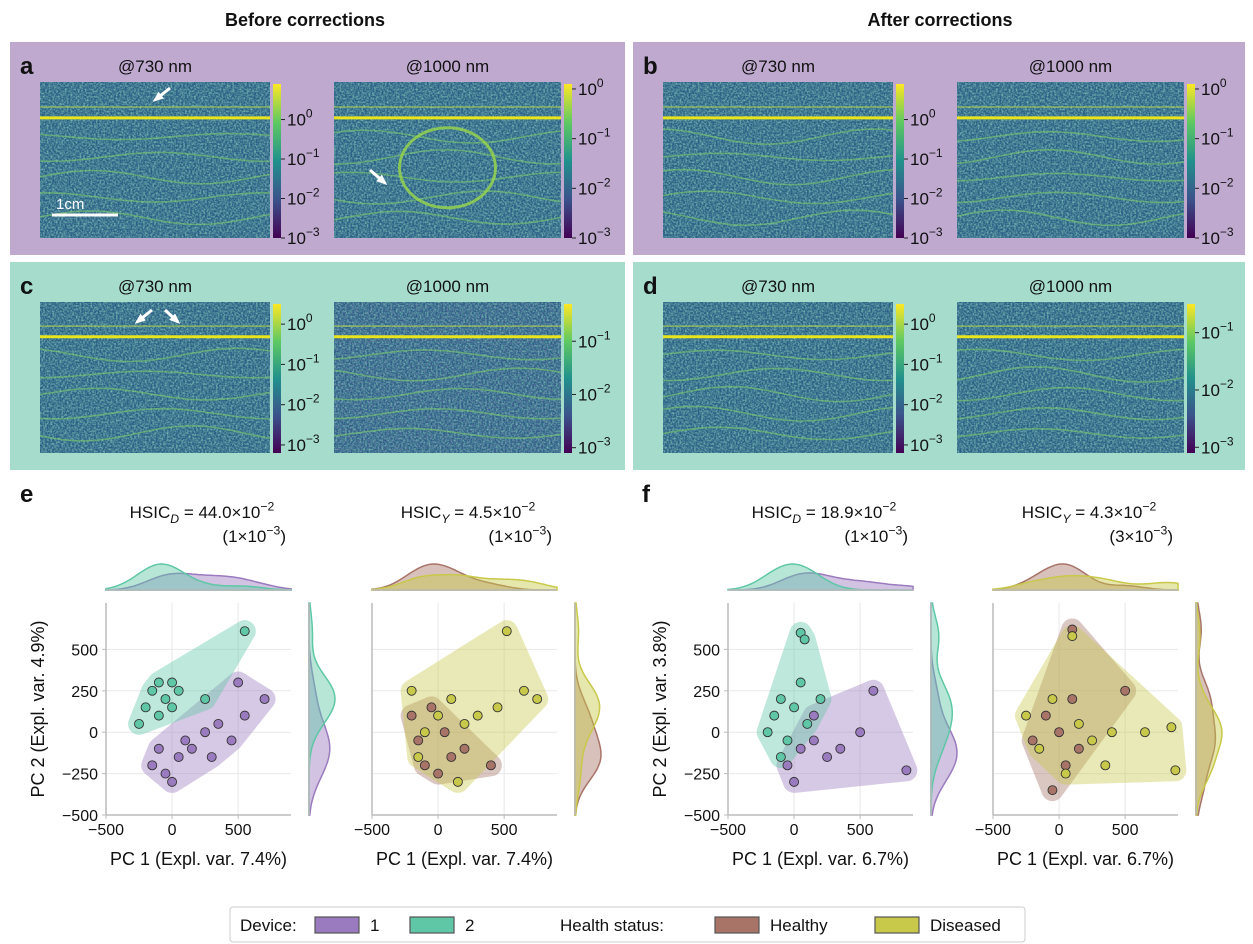 The height and width of the screenshot is (944, 1253). Describe the element at coordinates (1217, 186) in the screenshot. I see `colorbar-tick-label: 10⁻²` at that location.